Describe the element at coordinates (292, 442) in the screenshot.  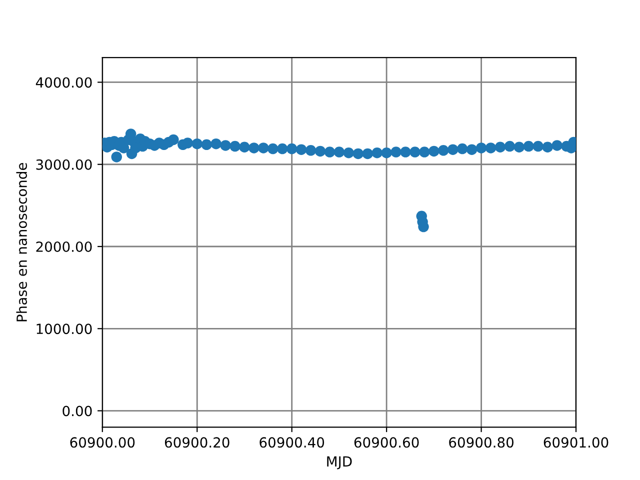
I see `x-tick-label: 60900.40` at that location.